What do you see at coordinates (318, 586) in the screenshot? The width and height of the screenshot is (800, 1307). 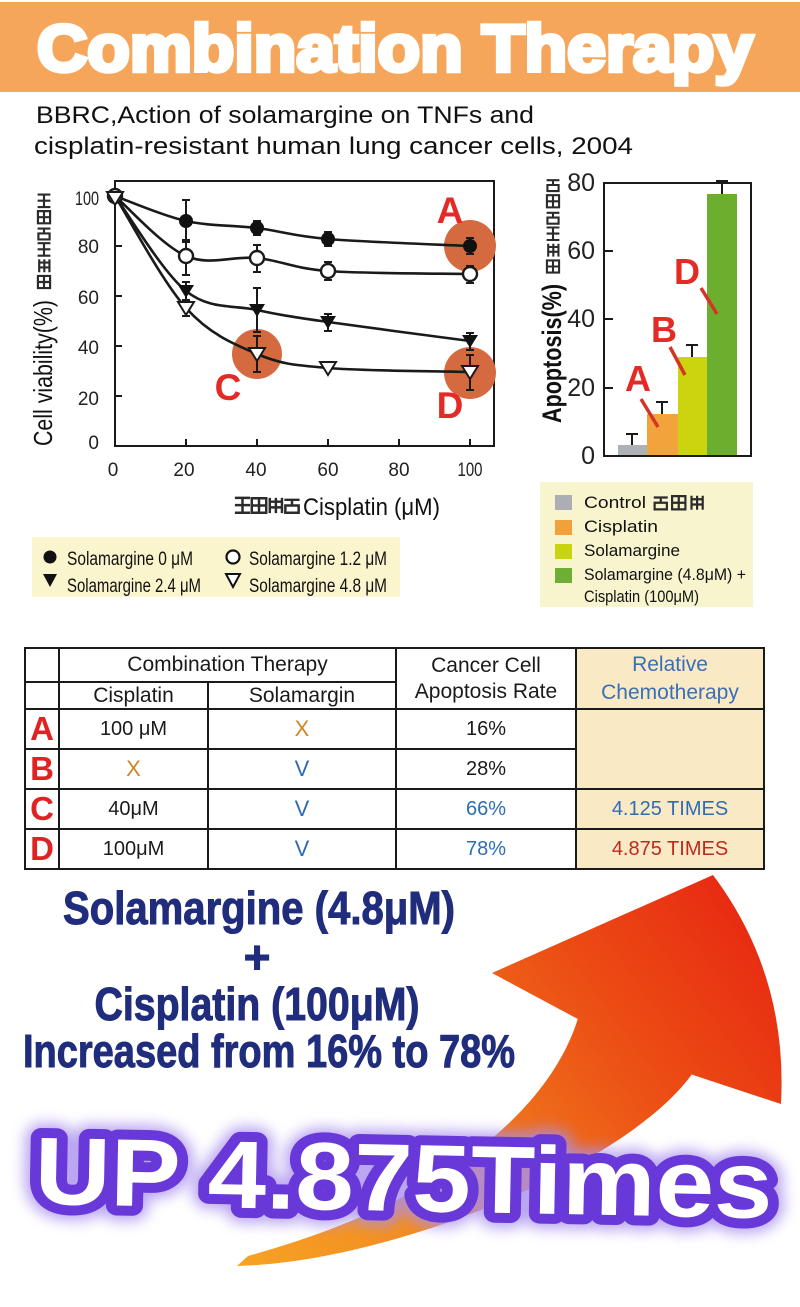 I see `svg-text: Solamargine 4.8 μM` at bounding box center [318, 586].